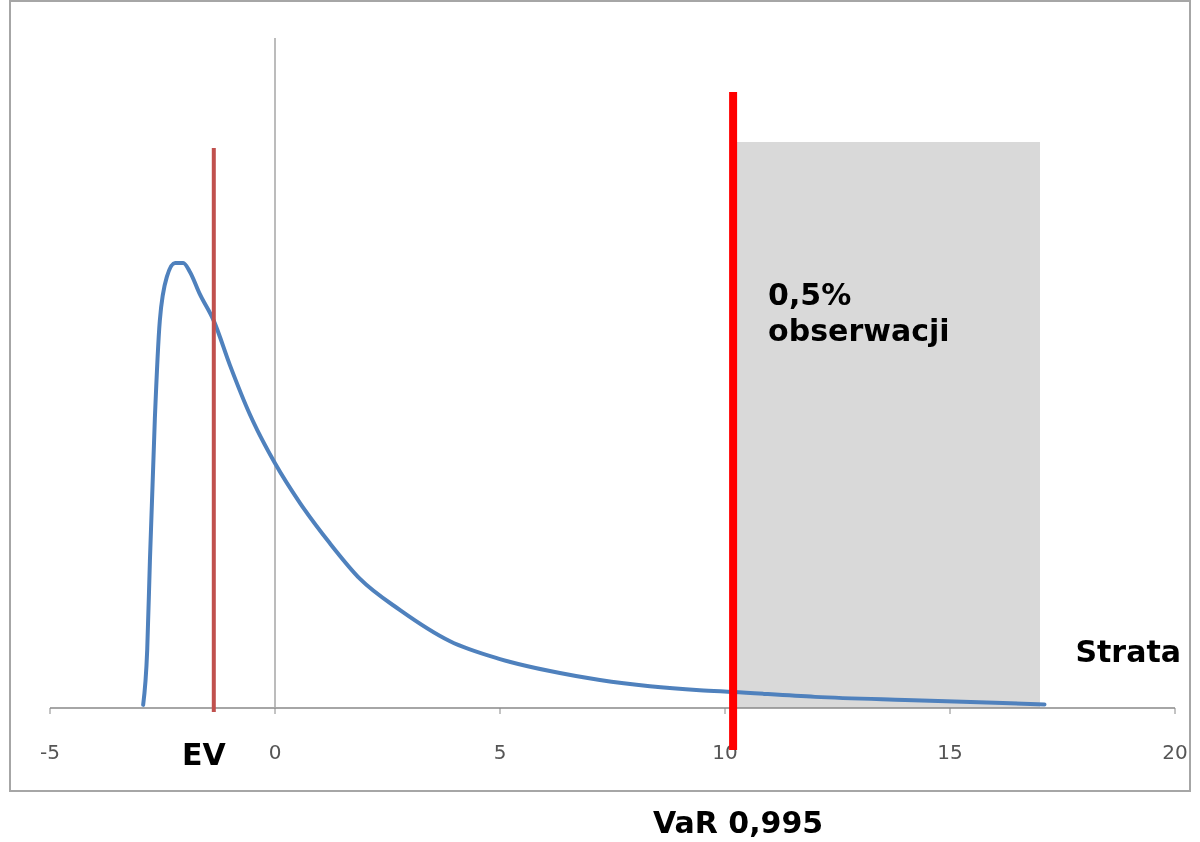 The width and height of the screenshot is (1200, 842). Describe the element at coordinates (500, 752) in the screenshot. I see `x-tick-label: 5` at that location.